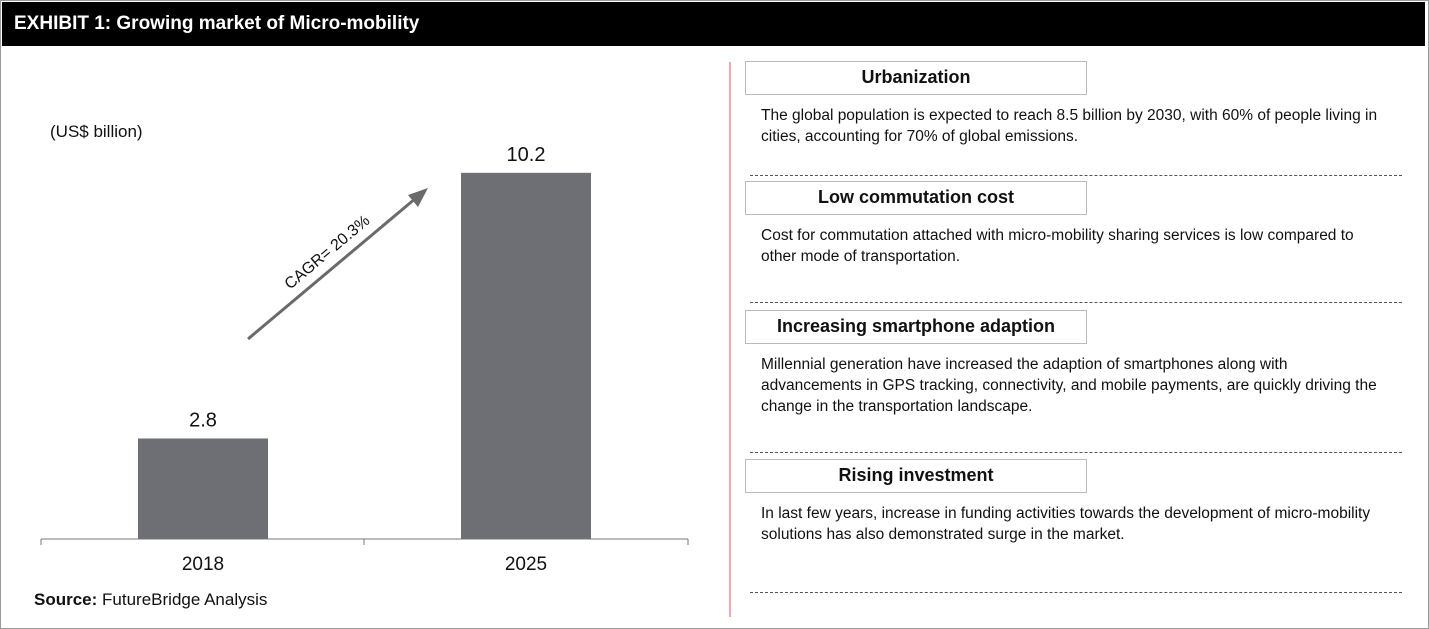 The width and height of the screenshot is (1429, 629). Describe the element at coordinates (916, 198) in the screenshot. I see `factor-title-commutation-cost: Low commutation cost` at that location.